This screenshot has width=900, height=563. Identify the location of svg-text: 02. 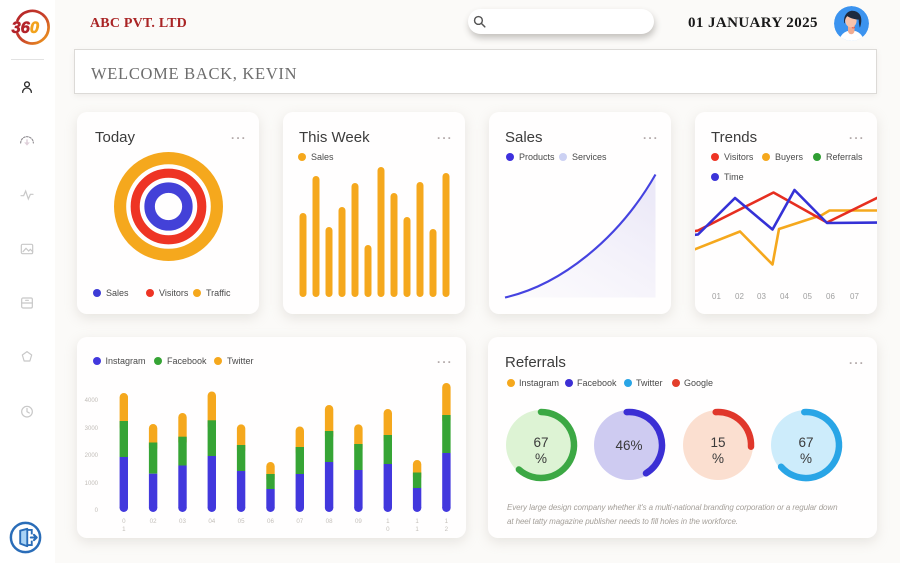
(153, 521).